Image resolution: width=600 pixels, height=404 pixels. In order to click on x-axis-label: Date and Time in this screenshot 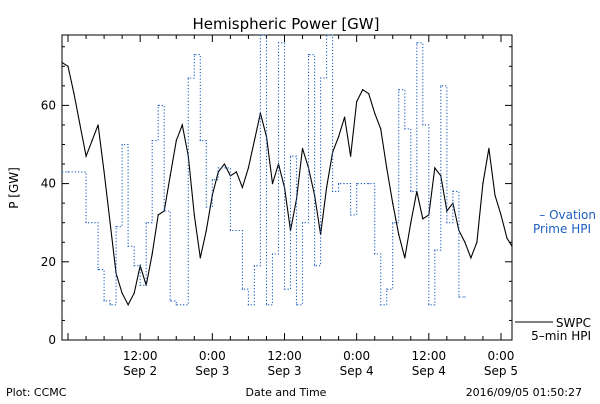, I will do `click(286, 392)`.